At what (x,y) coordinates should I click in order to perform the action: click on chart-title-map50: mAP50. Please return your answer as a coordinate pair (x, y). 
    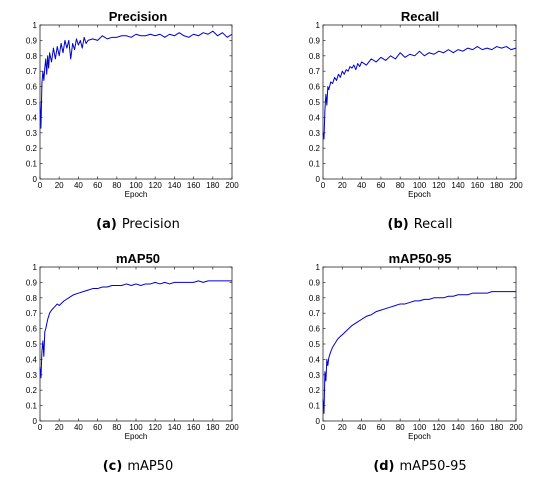
    Looking at the image, I should click on (138, 258).